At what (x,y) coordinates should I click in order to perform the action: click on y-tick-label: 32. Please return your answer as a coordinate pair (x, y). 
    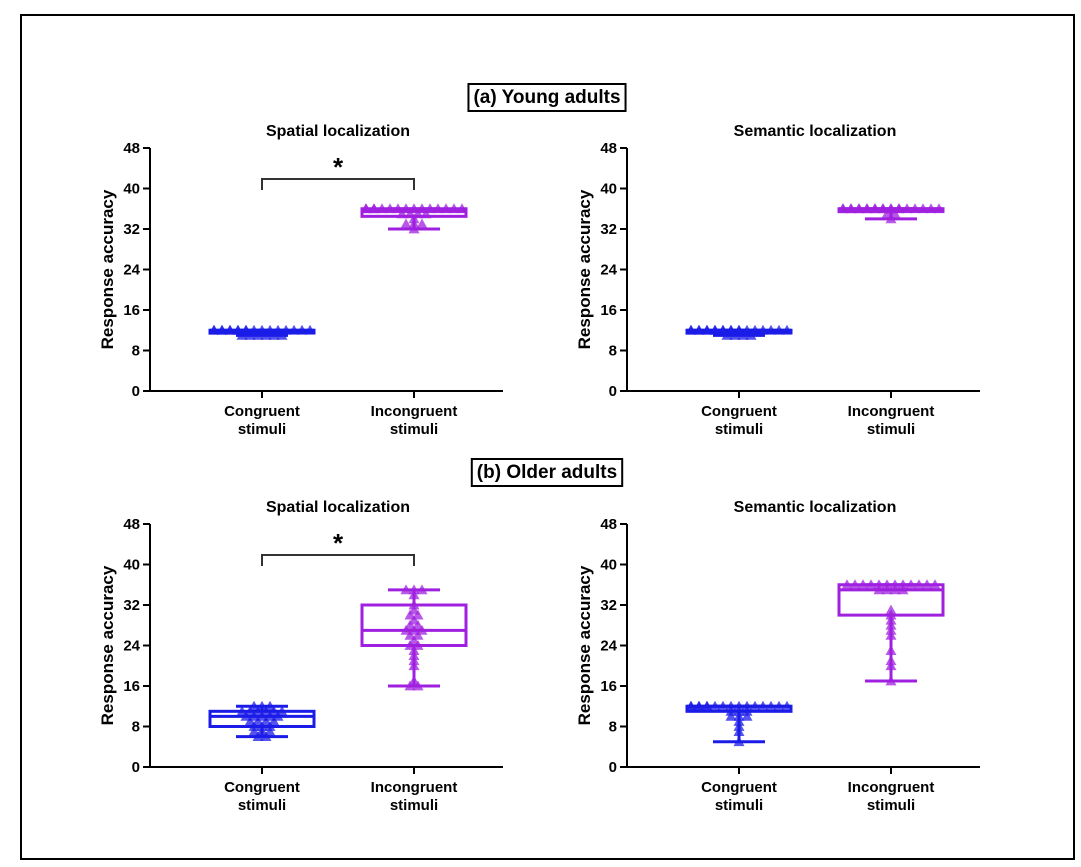
    Looking at the image, I should click on (131, 605).